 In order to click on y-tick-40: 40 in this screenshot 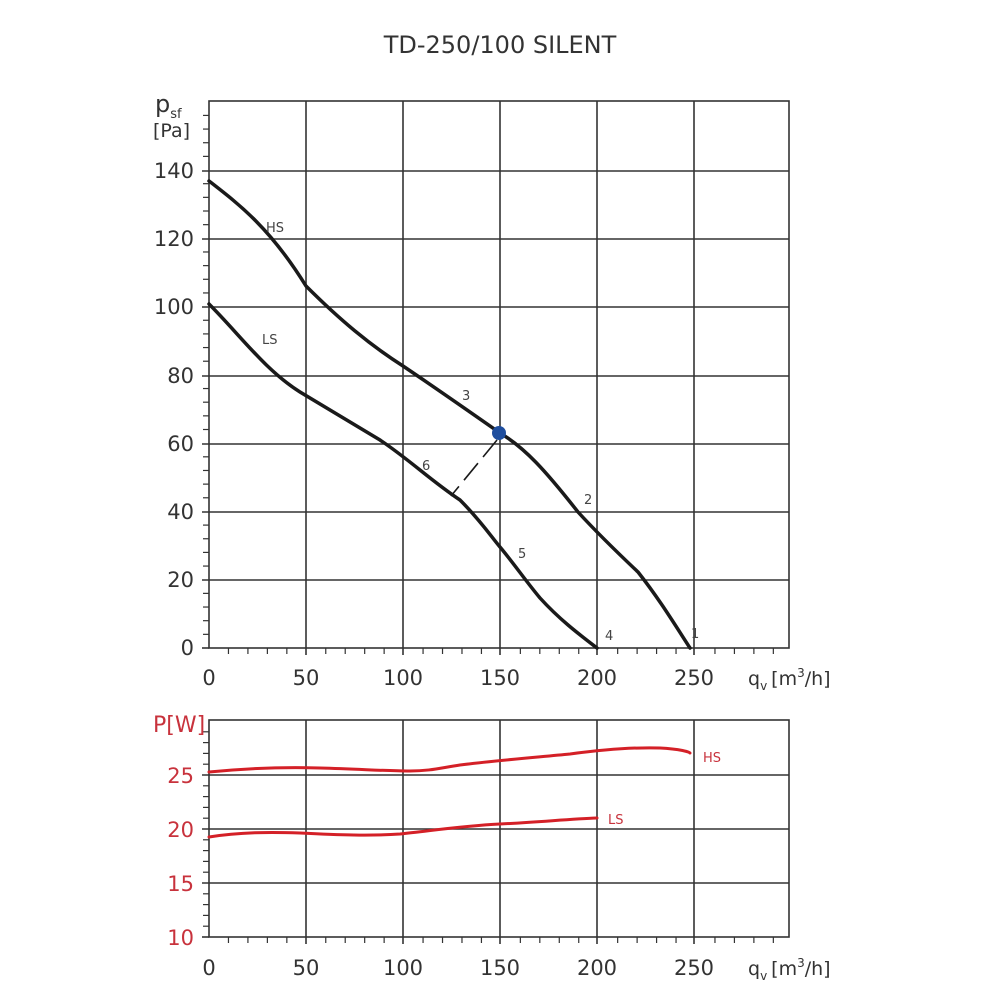, I will do `click(180, 512)`.